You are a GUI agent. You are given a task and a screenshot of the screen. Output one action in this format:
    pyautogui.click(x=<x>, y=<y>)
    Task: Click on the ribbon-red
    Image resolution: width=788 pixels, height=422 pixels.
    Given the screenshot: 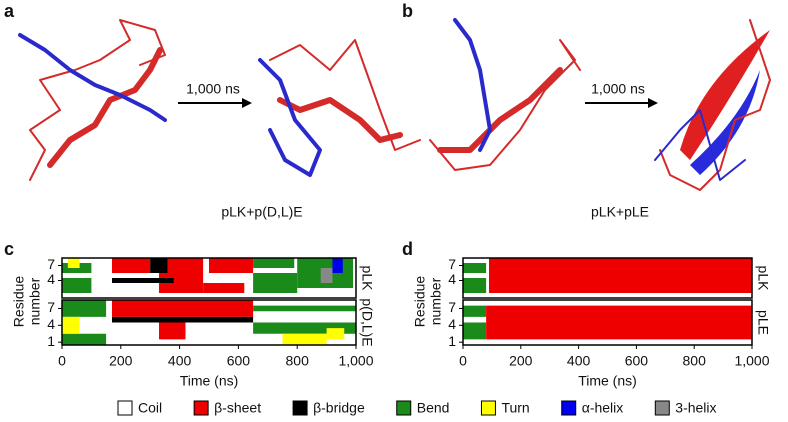 What is the action you would take?
    pyautogui.click(x=725, y=95)
    